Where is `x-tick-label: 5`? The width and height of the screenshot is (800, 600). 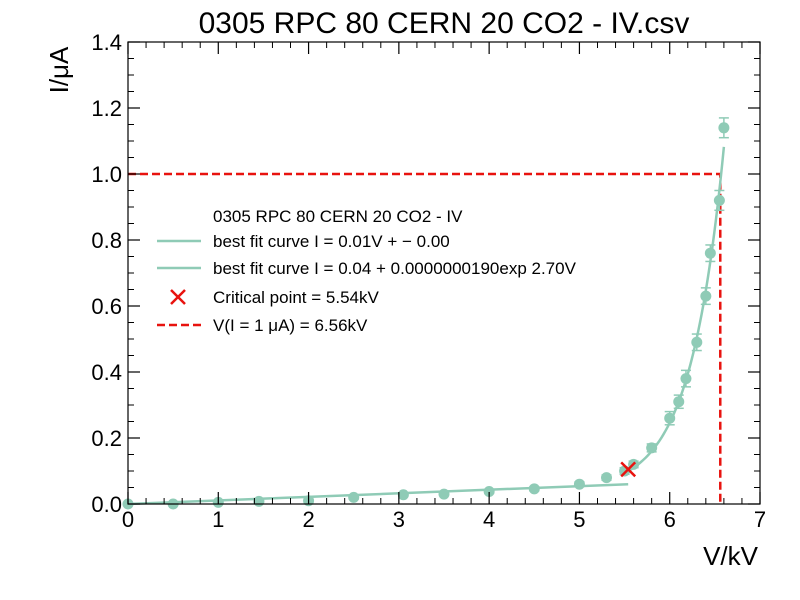
x-tick-label: 5 is located at coordinates (579, 519).